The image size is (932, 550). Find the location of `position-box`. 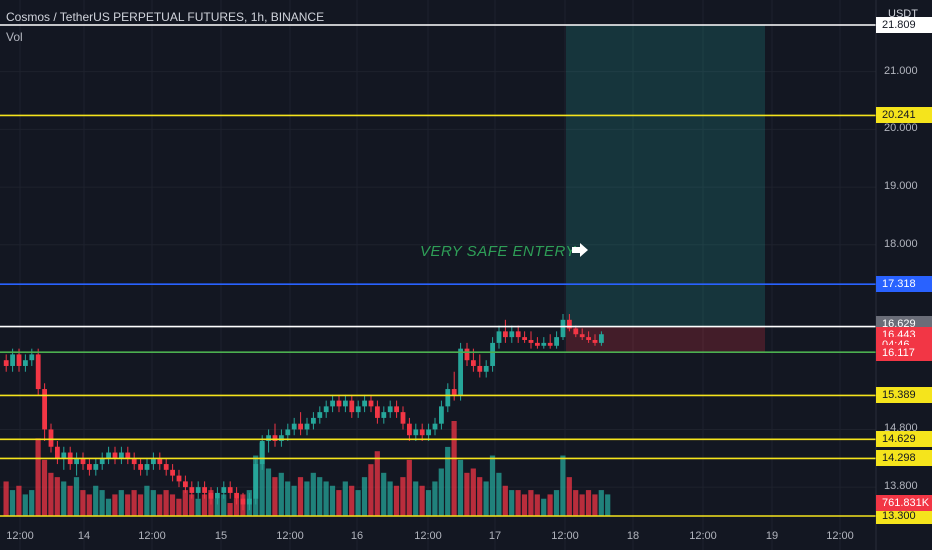

position-box is located at coordinates (665, 189).